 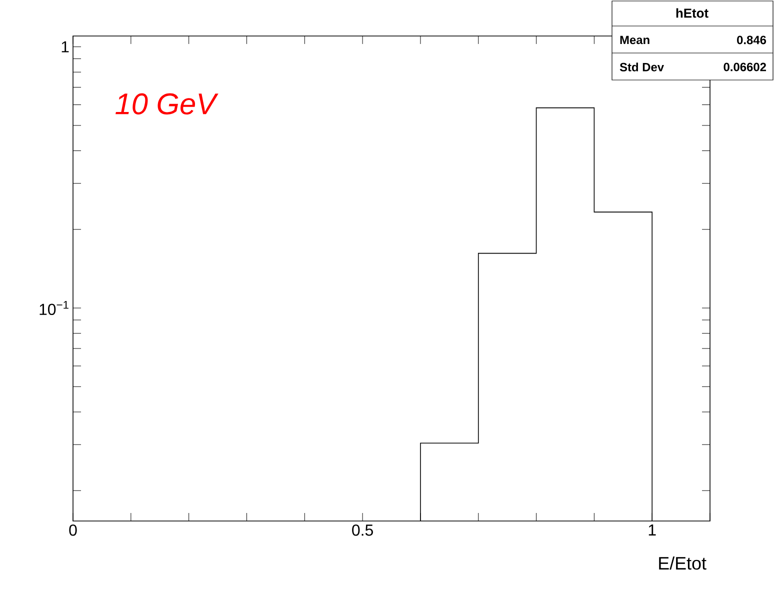 I want to click on text: hEtot, so click(x=692, y=13).